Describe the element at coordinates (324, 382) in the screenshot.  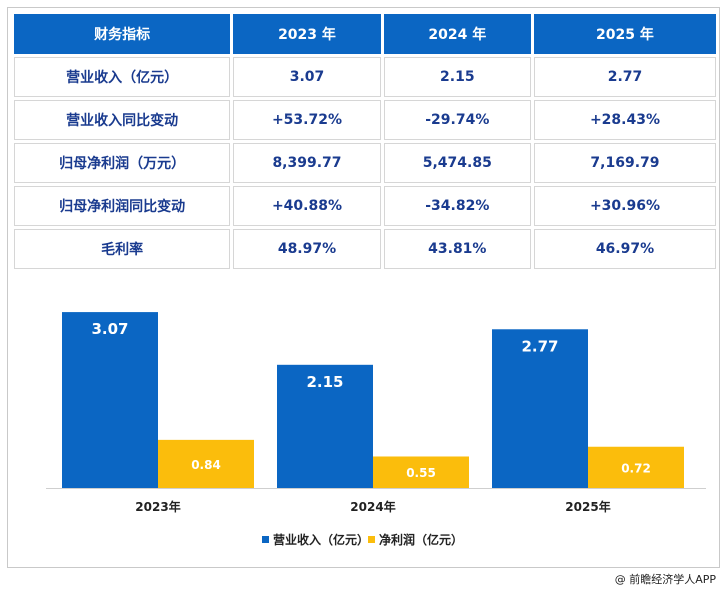
I see `data-label: 2.15` at that location.